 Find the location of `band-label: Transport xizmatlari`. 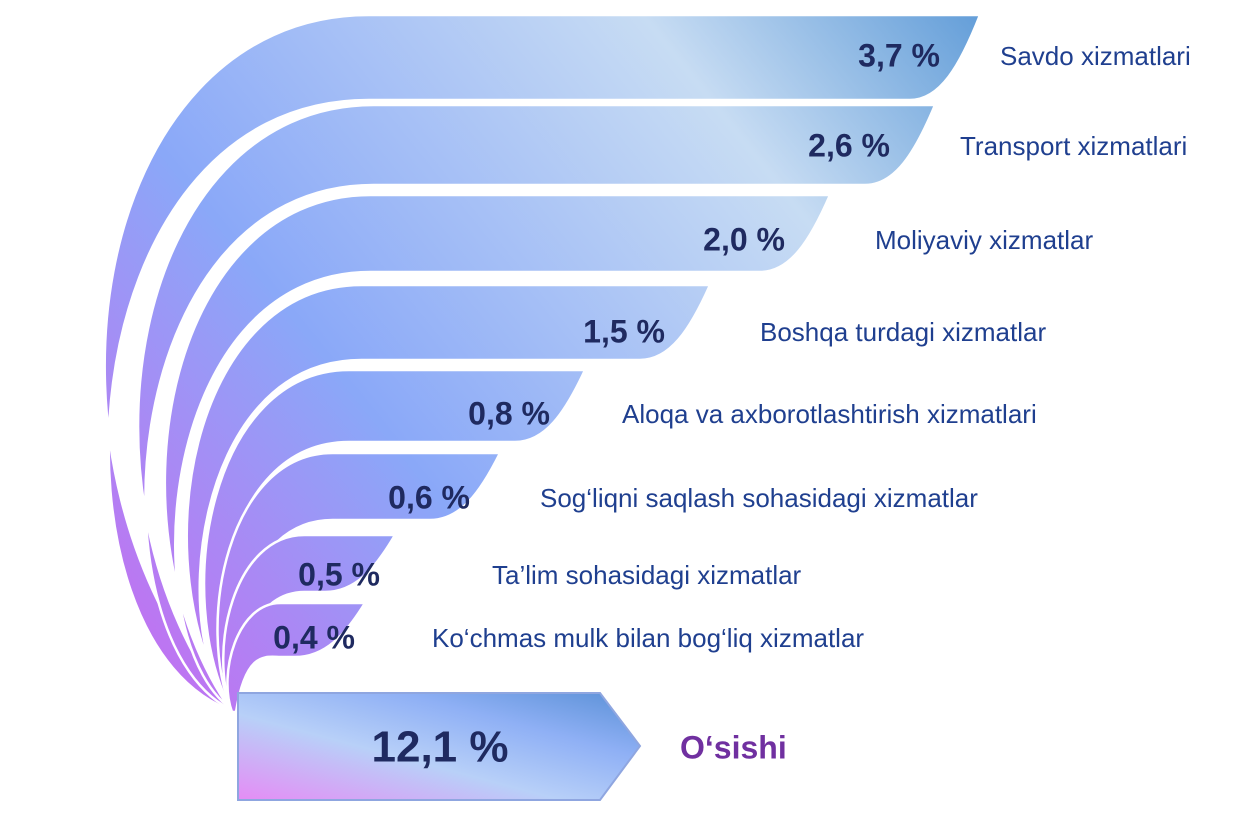

band-label: Transport xizmatlari is located at coordinates (1073, 146).